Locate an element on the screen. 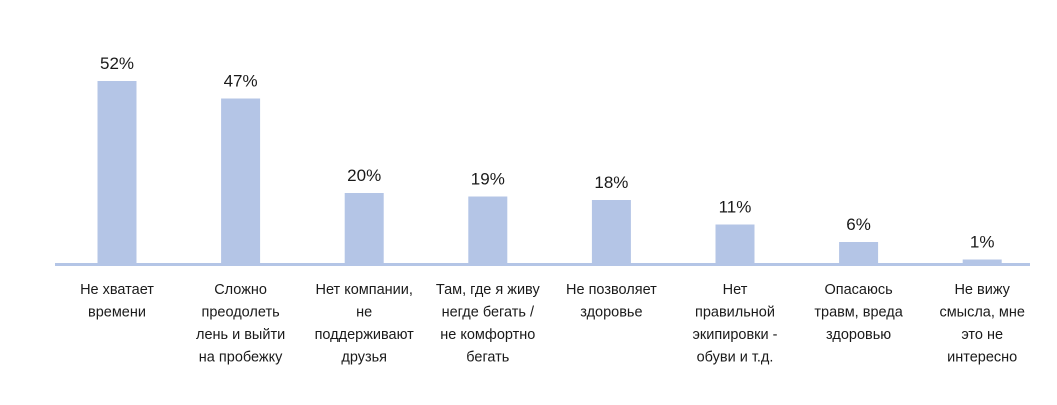  category-label-7-line-2: это не is located at coordinates (982, 335).